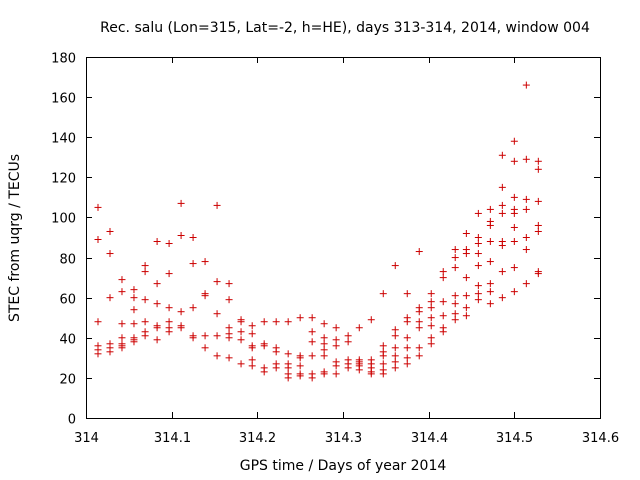  Describe the element at coordinates (67, 380) in the screenshot. I see `y-tick-label: 20` at that location.